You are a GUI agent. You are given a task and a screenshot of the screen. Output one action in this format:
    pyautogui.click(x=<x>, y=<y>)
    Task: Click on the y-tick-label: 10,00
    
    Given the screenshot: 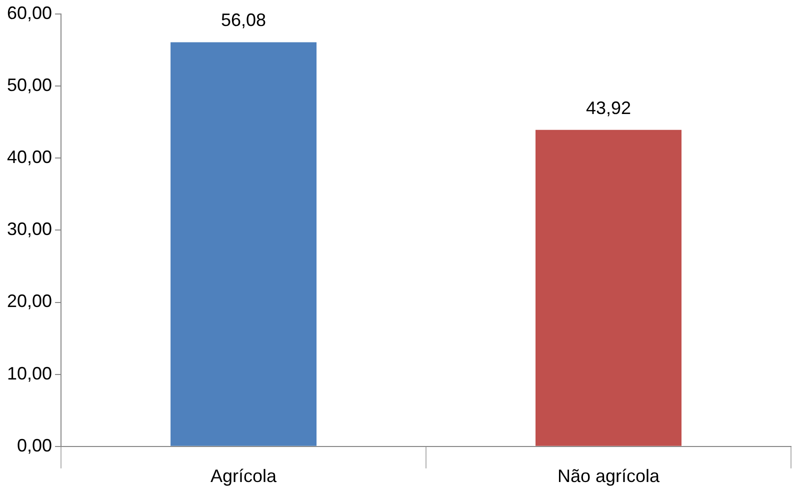 What is the action you would take?
    pyautogui.click(x=29, y=373)
    